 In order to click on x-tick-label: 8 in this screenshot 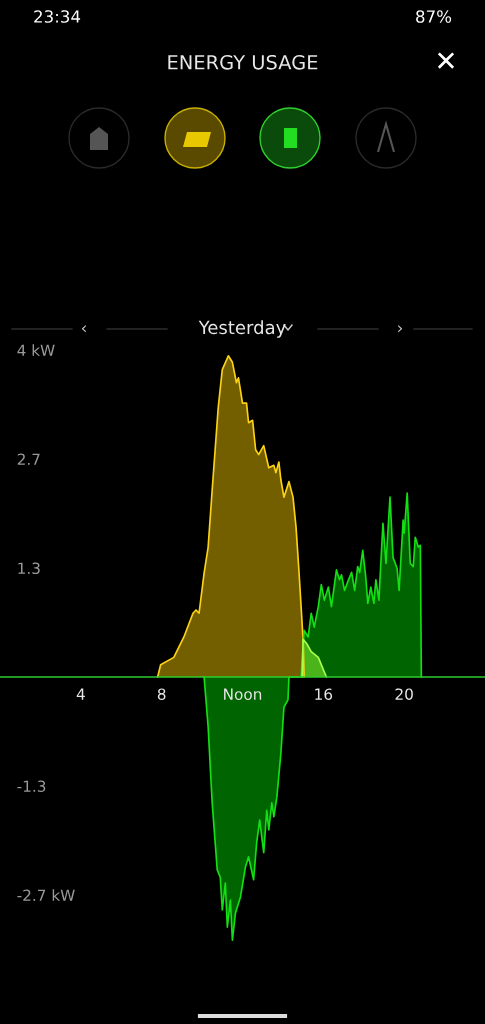, I will do `click(161, 694)`.